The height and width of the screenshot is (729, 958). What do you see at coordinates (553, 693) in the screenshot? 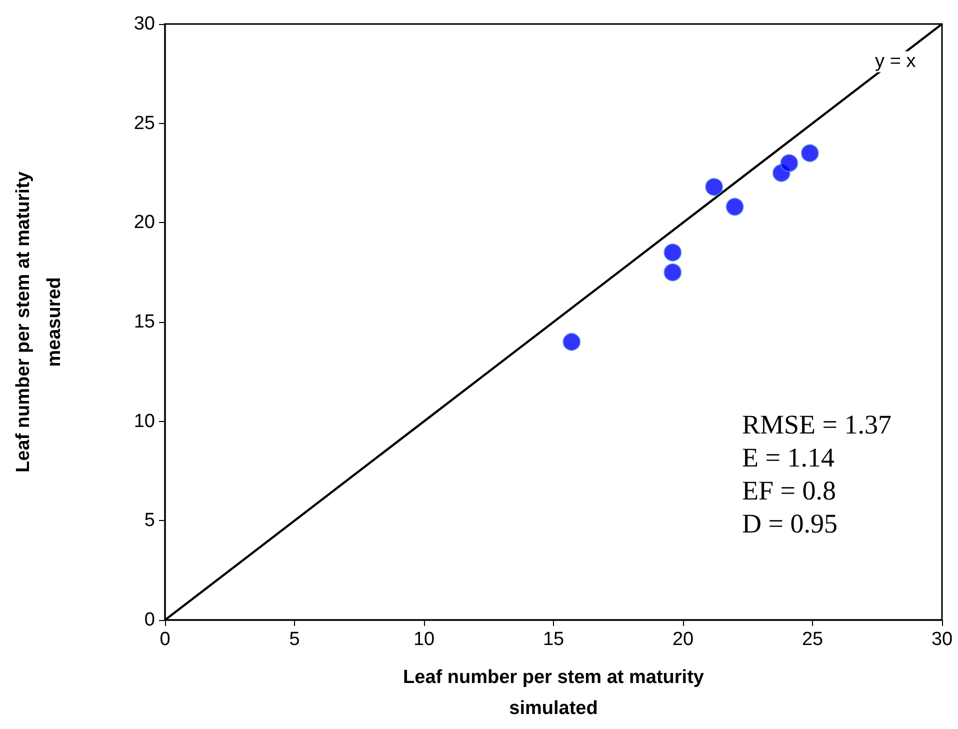
I see `x-axis-title: Leaf number per stem at maturity simulated` at bounding box center [553, 693].